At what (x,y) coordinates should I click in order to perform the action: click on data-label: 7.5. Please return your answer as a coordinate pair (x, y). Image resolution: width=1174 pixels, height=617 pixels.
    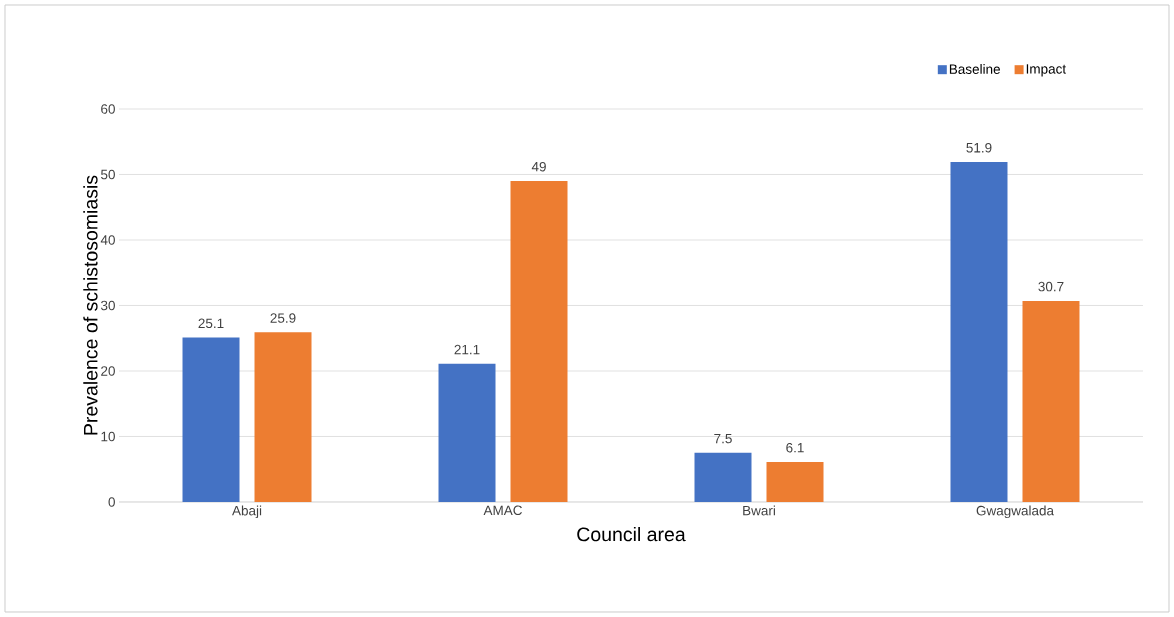
    Looking at the image, I should click on (723, 438).